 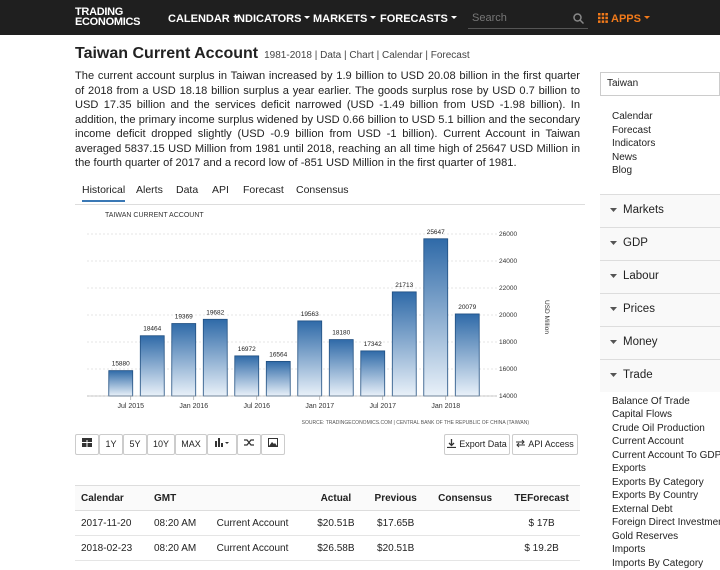 What do you see at coordinates (660, 84) in the screenshot?
I see `country-box: Taiwan` at bounding box center [660, 84].